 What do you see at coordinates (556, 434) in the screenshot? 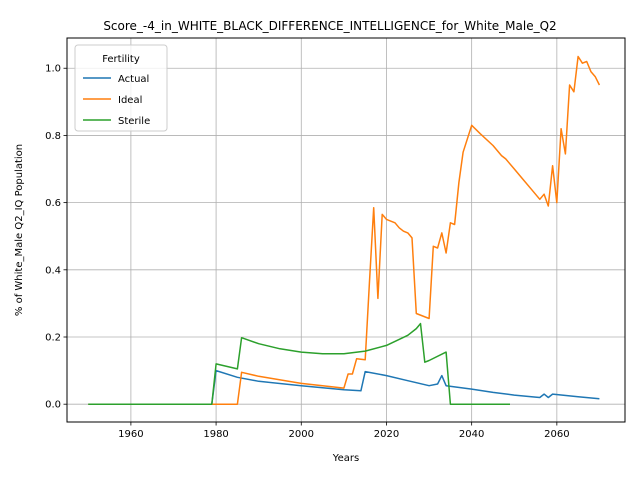
I see `x-tick-label: 2060` at bounding box center [556, 434].